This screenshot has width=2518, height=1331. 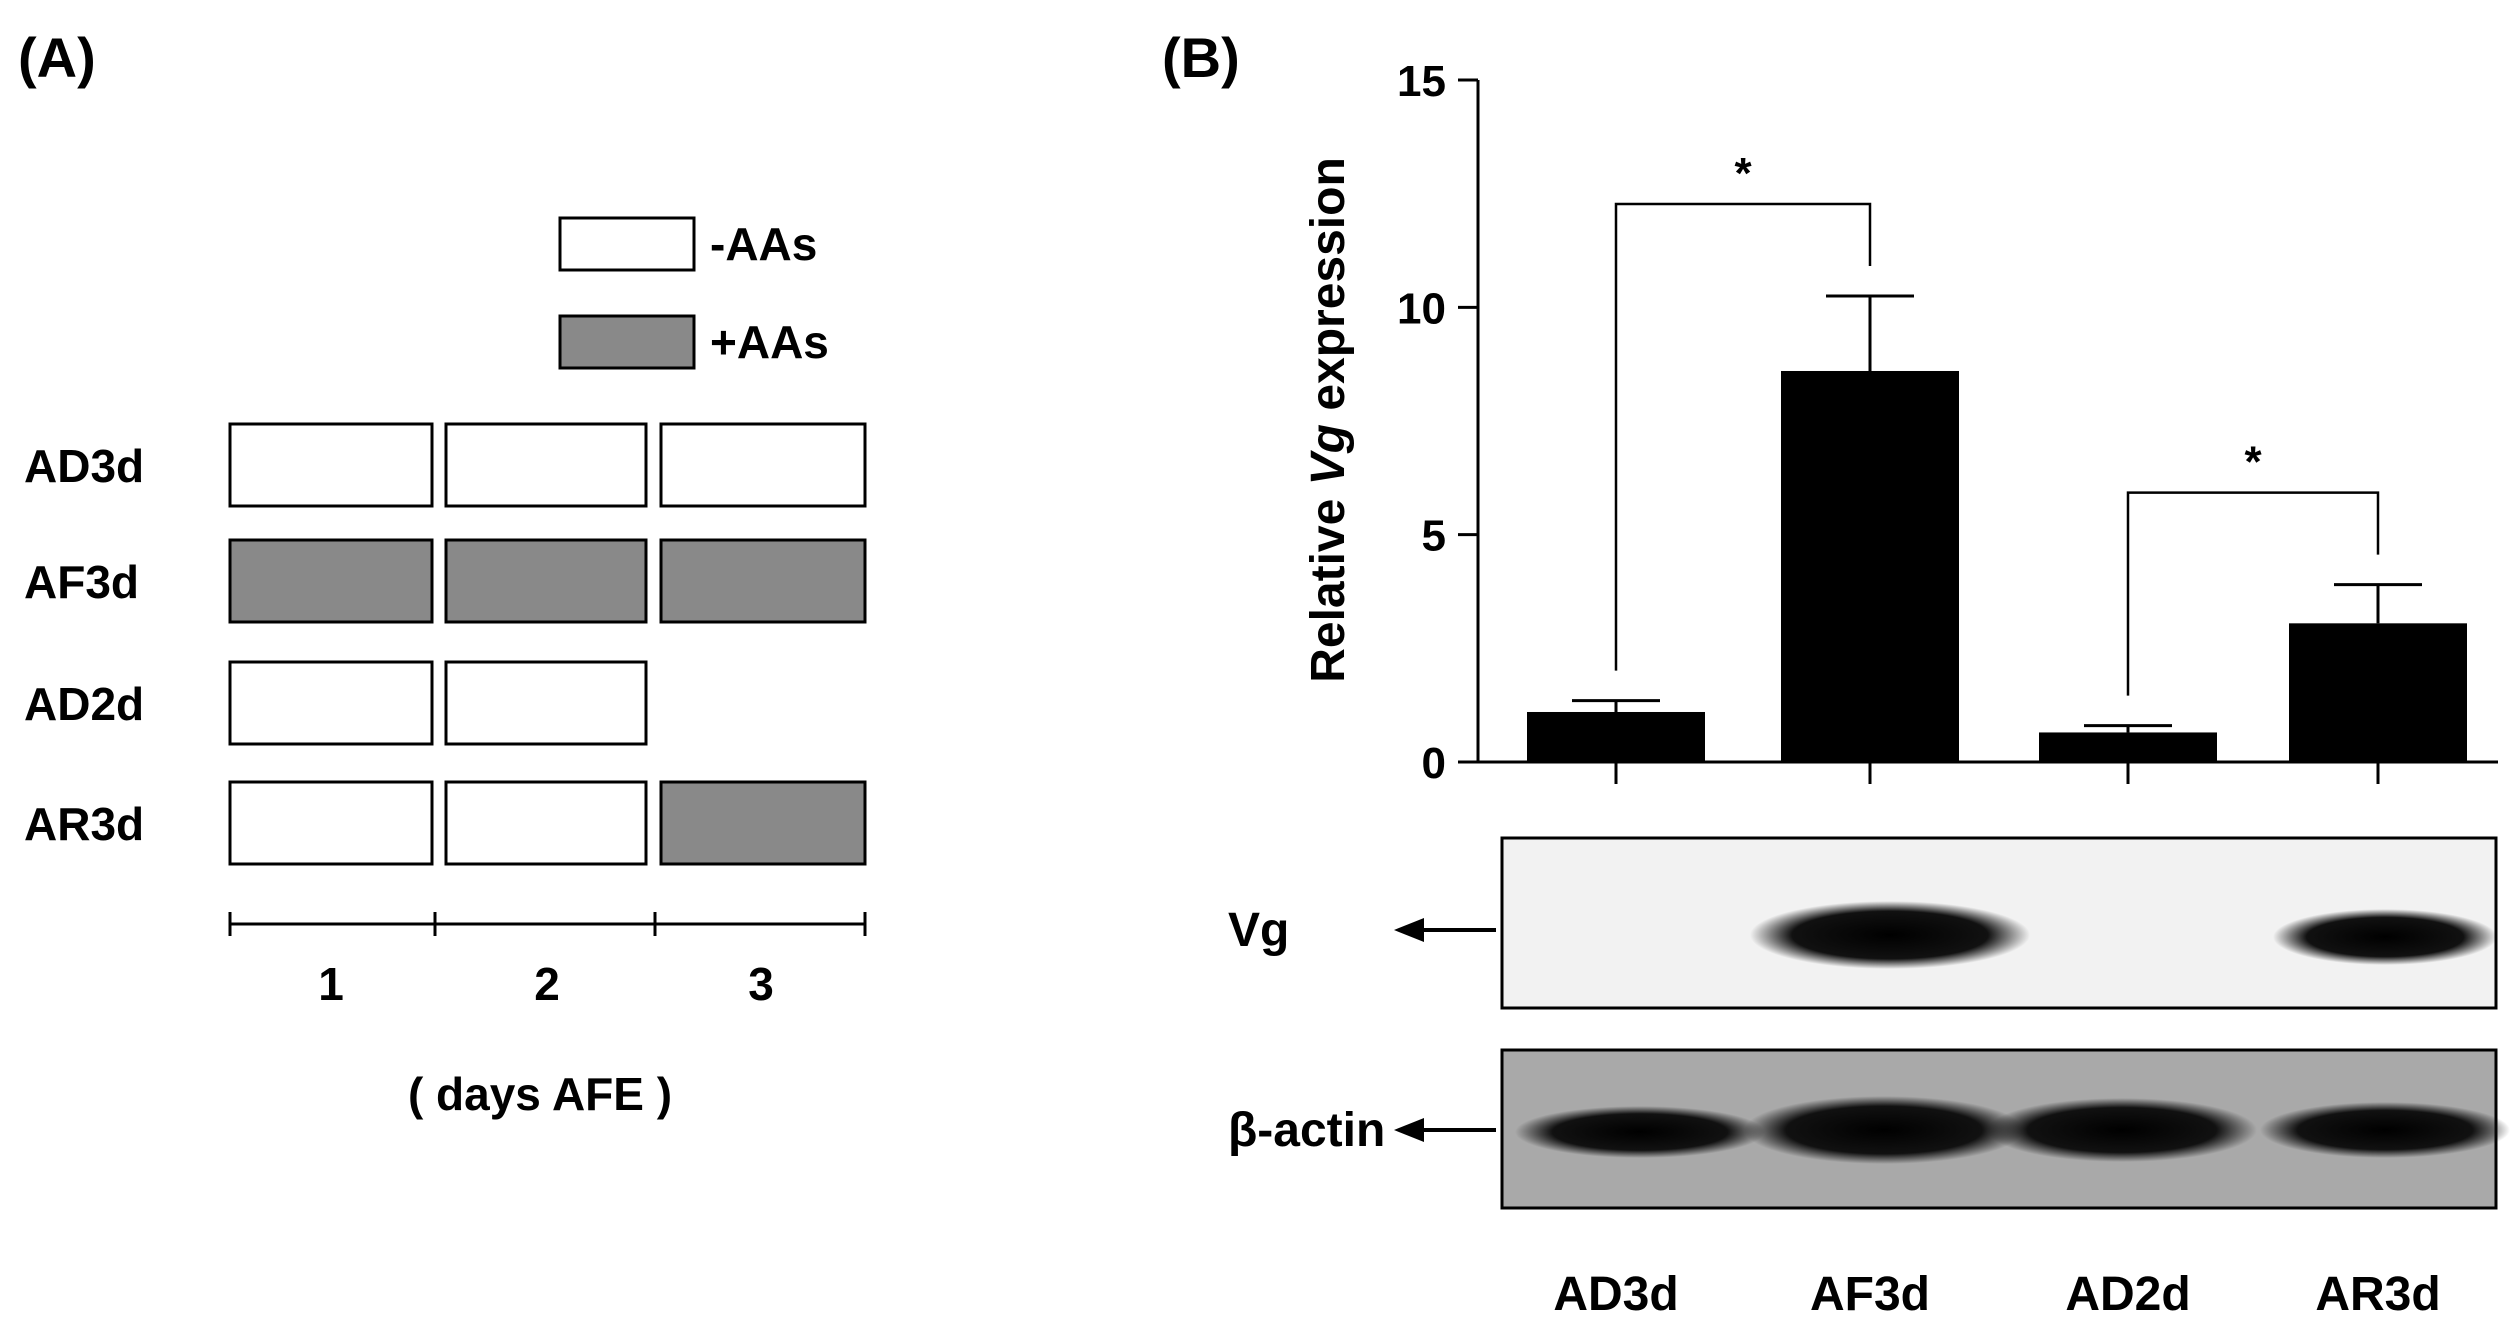 I want to click on lane-label-af3d: AF3d, so click(x=1870, y=1294).